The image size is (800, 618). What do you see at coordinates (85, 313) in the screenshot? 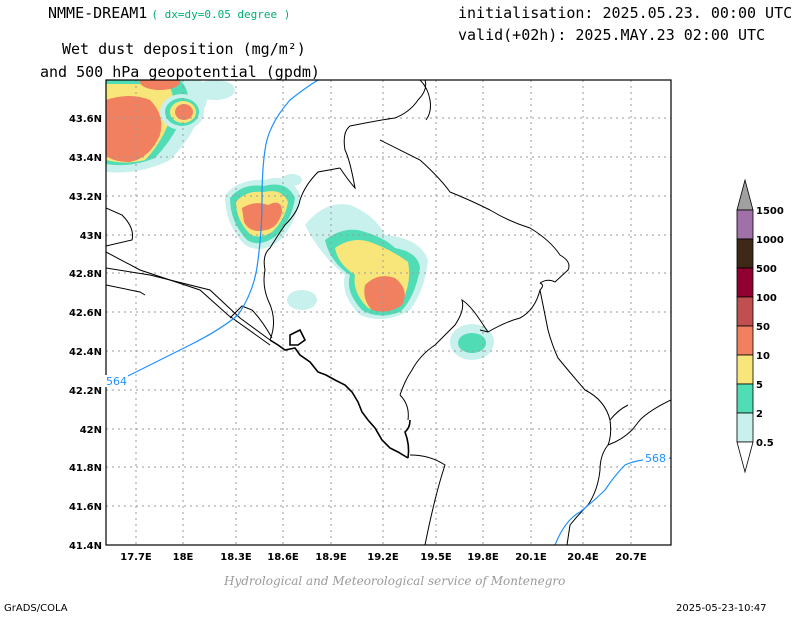
I see `lat-label: 42.6N` at bounding box center [85, 313].